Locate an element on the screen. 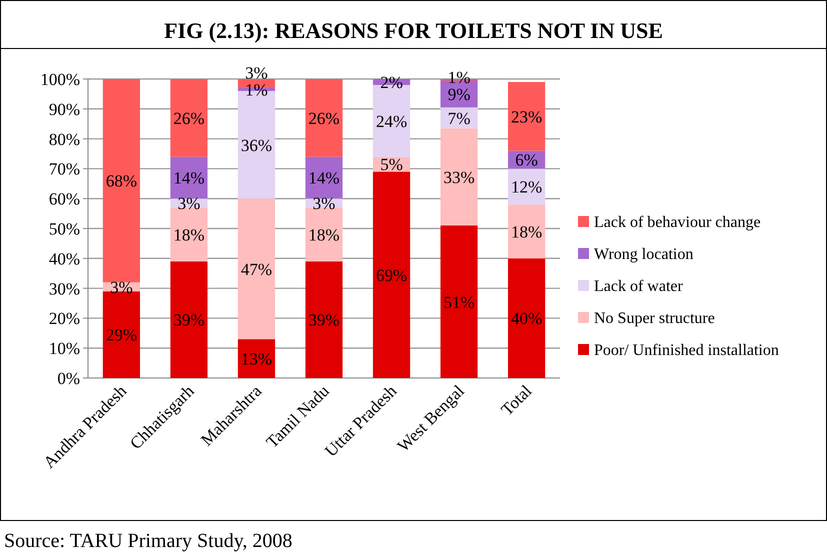 Image resolution: width=827 pixels, height=557 pixels. data-label: 68% is located at coordinates (122, 181).